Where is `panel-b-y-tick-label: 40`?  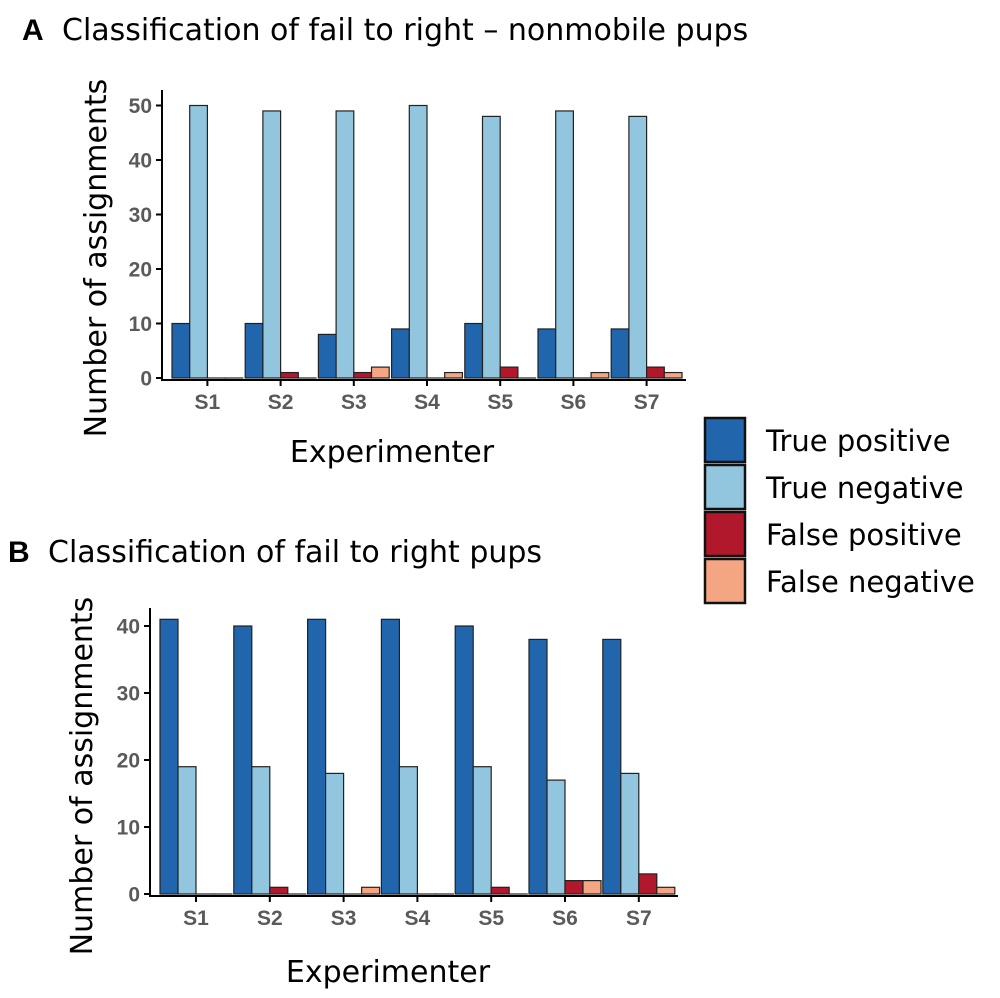
panel-b-y-tick-label: 40 is located at coordinates (128, 627).